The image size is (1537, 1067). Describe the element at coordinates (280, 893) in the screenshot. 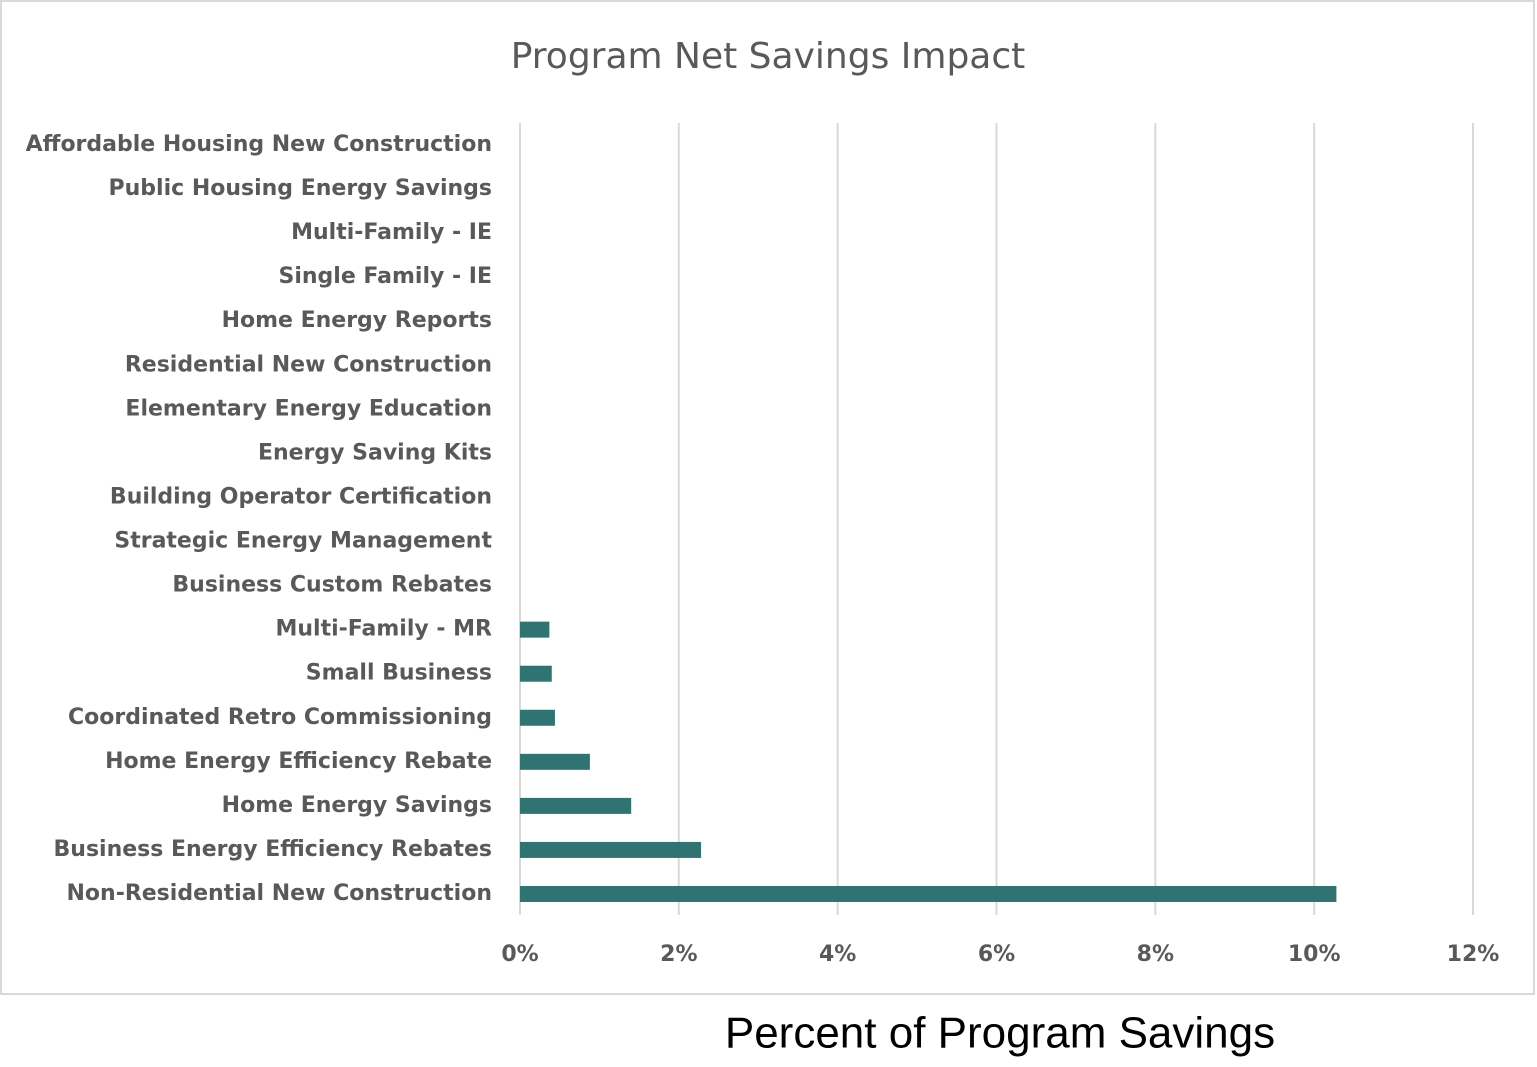

I see `y-tick-label: Non-Residential New Construction` at that location.